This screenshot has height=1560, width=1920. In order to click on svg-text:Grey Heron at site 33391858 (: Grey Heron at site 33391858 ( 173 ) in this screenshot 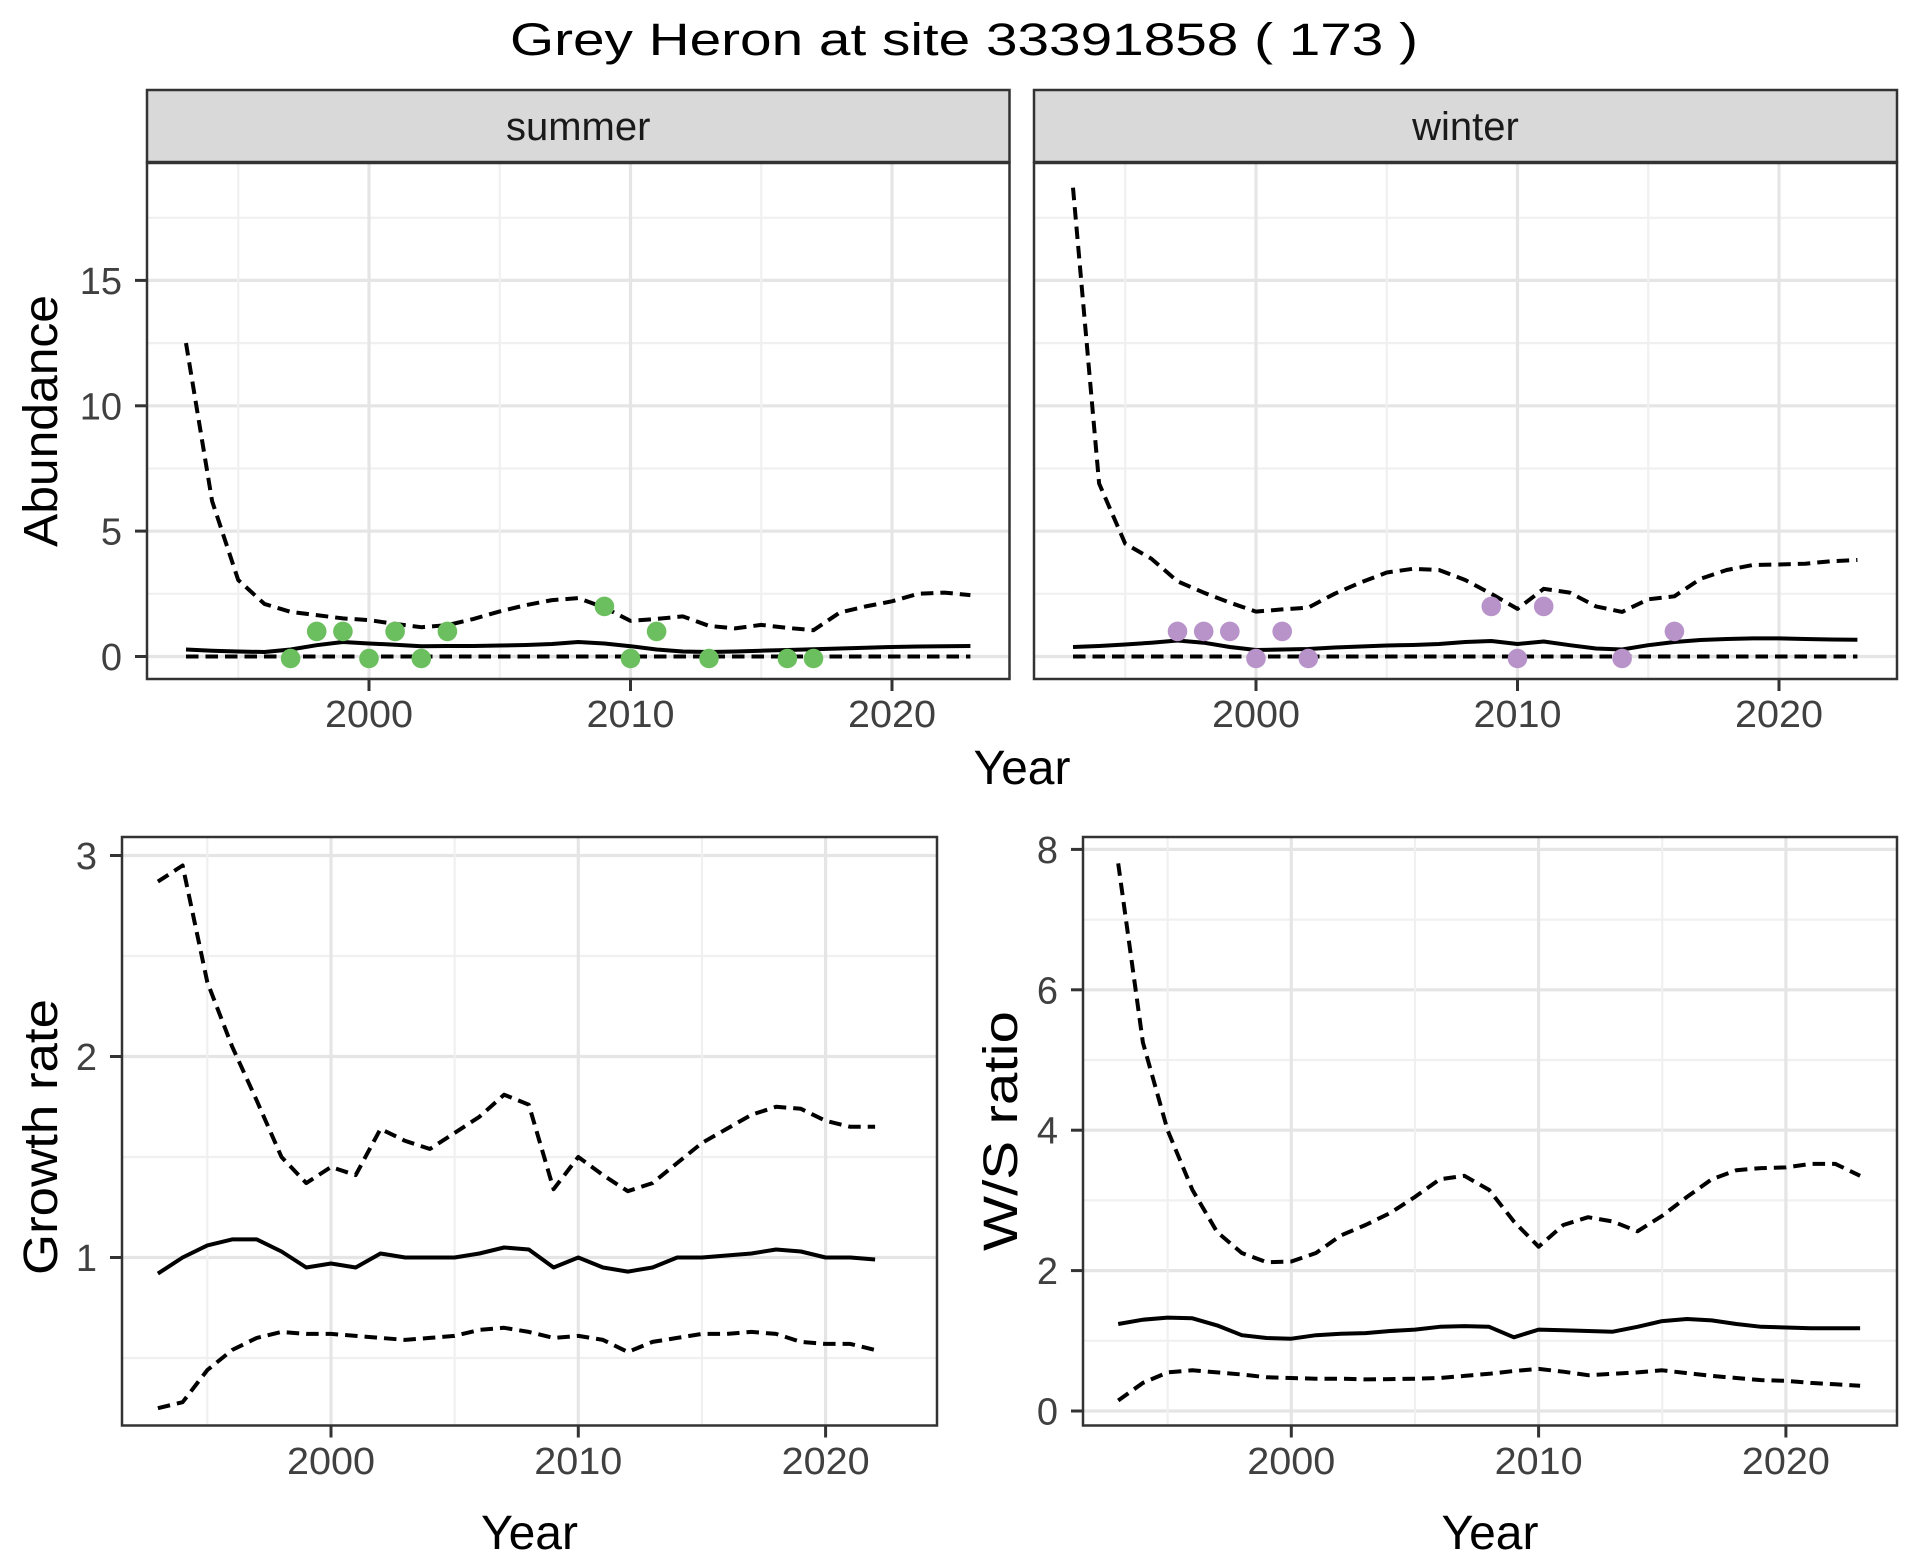, I will do `click(964, 39)`.